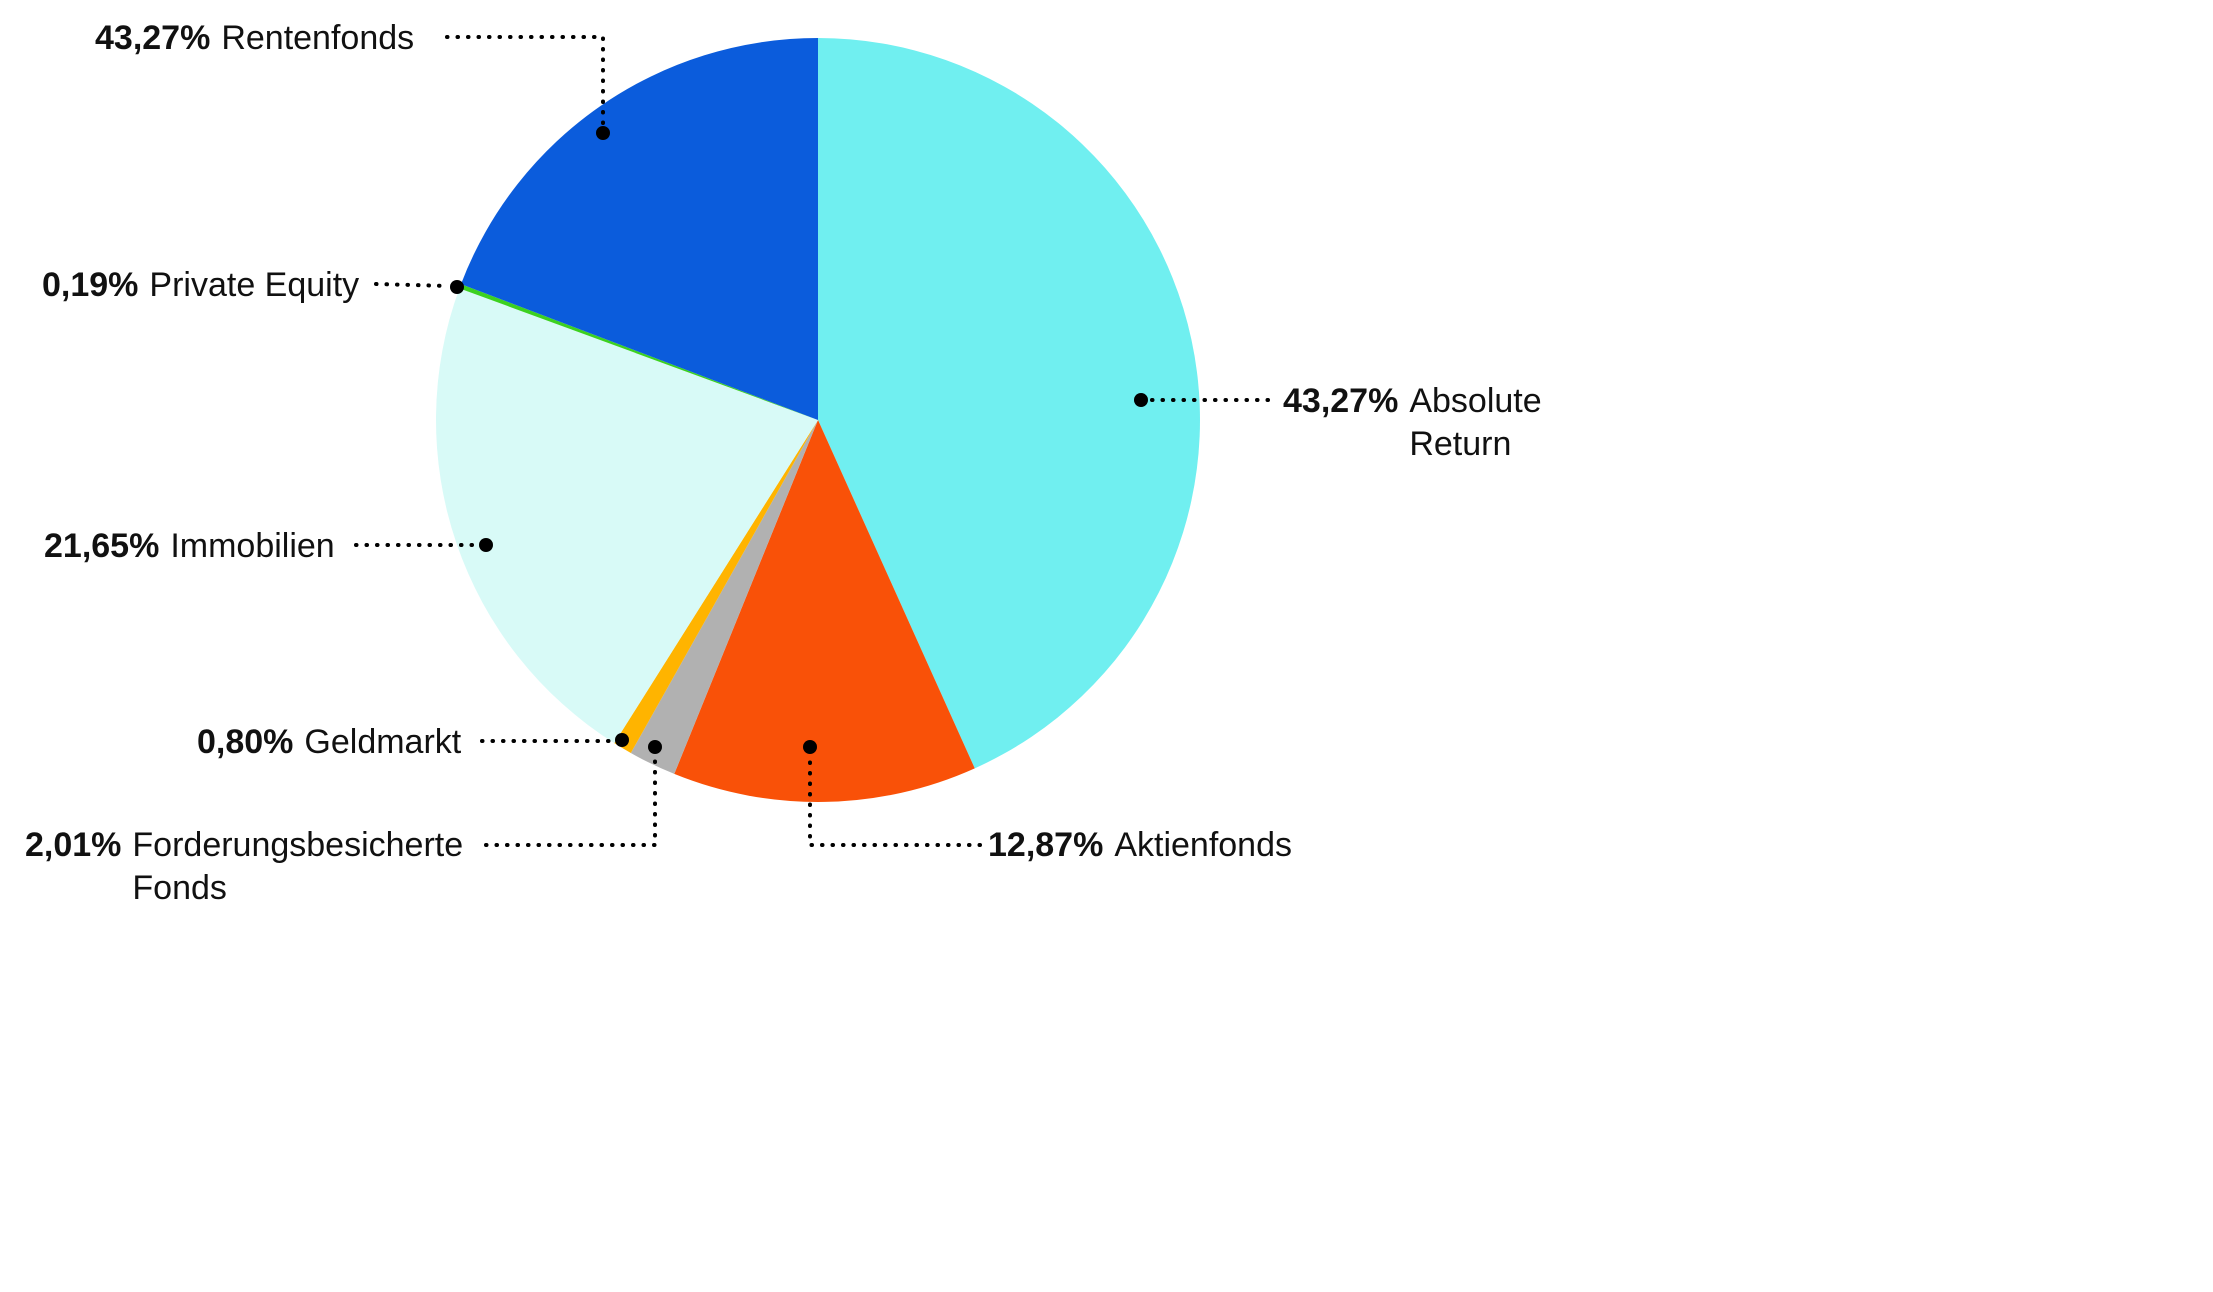 This screenshot has height=1292, width=2213. Describe the element at coordinates (1046, 845) in the screenshot. I see `label-aktienfonds-percent: 12,87%` at that location.